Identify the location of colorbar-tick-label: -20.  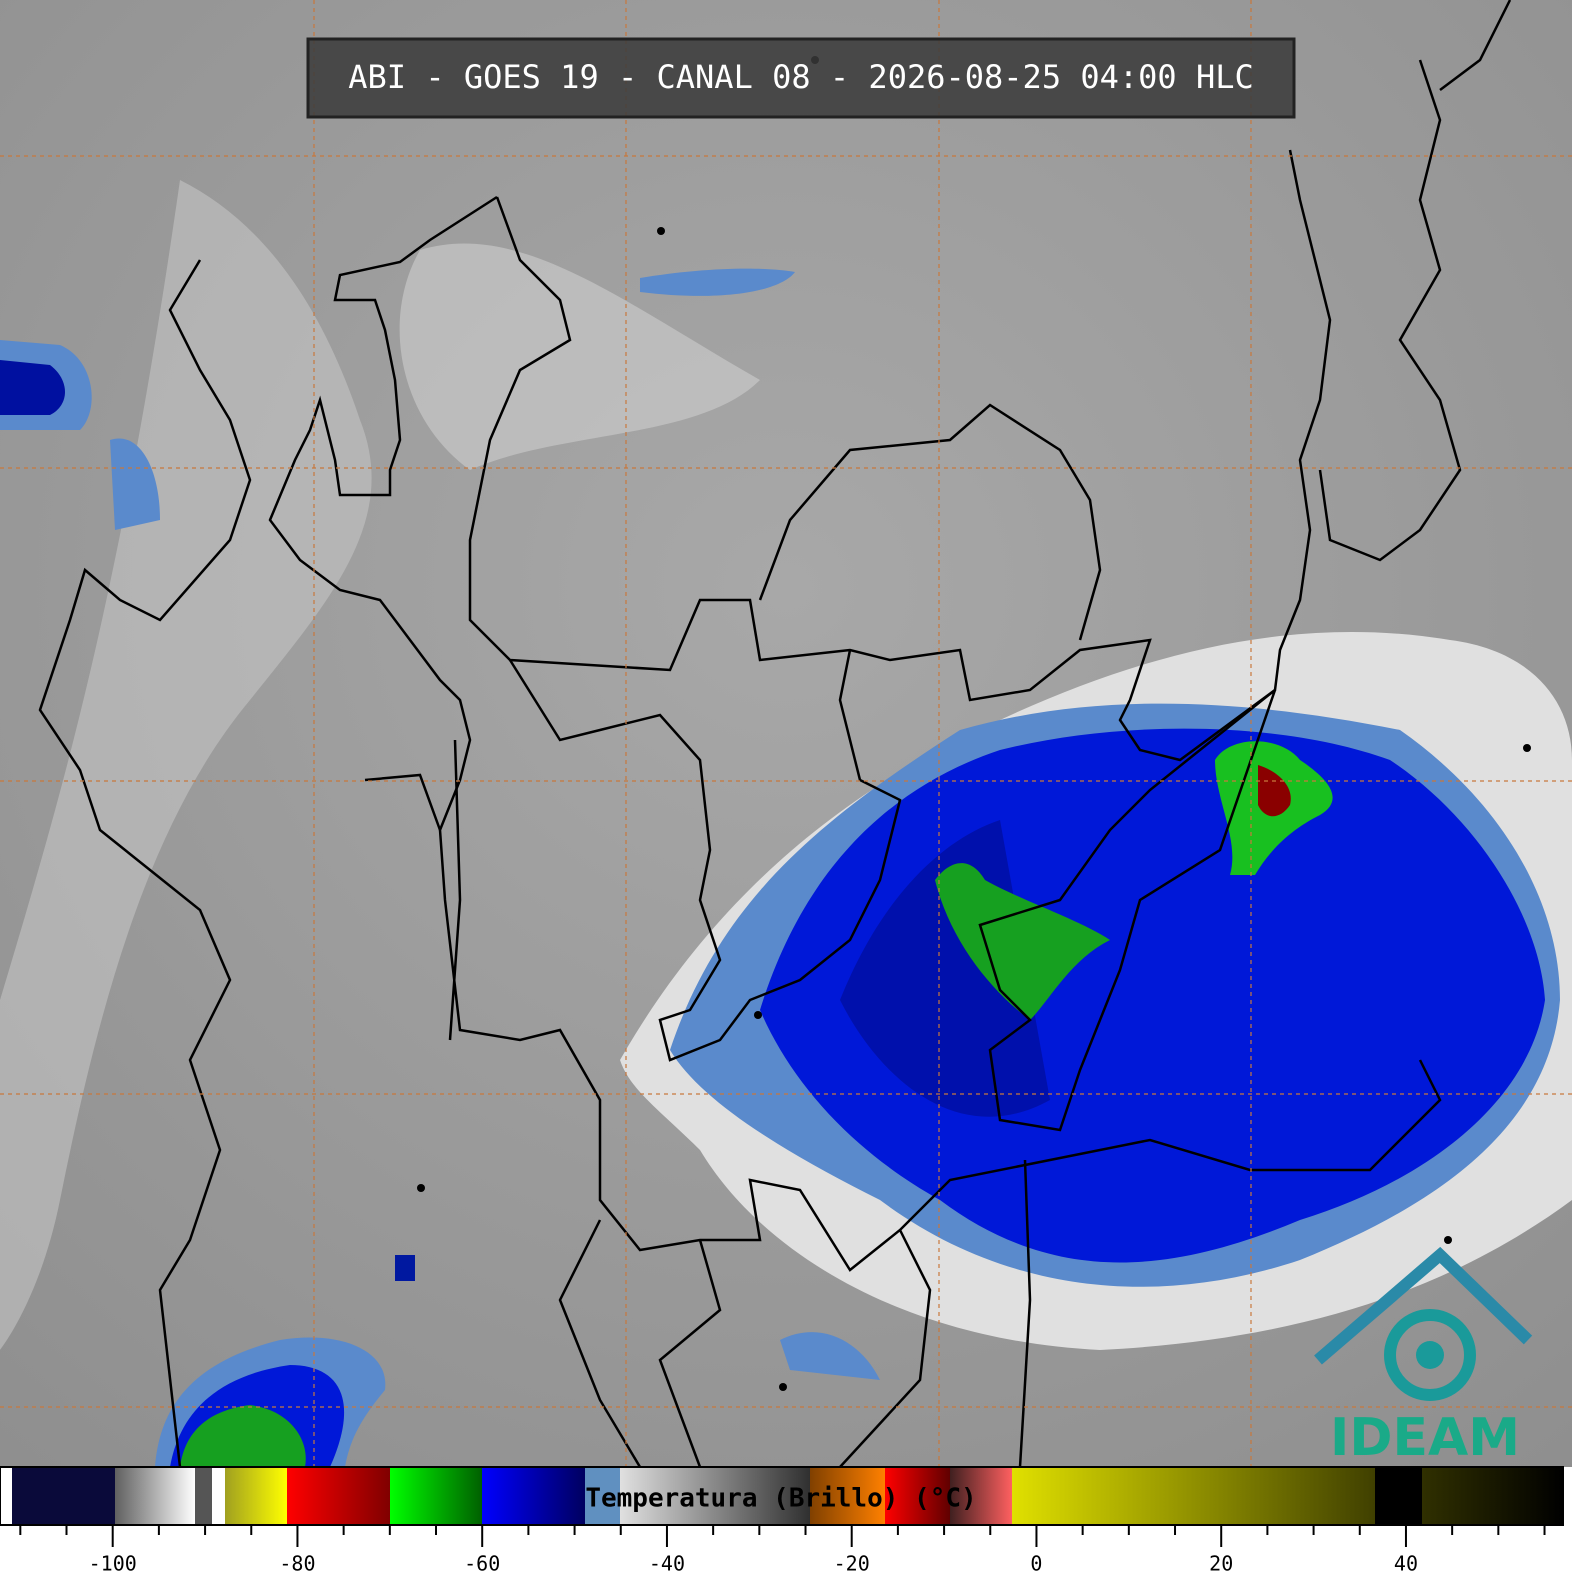
(852, 1564).